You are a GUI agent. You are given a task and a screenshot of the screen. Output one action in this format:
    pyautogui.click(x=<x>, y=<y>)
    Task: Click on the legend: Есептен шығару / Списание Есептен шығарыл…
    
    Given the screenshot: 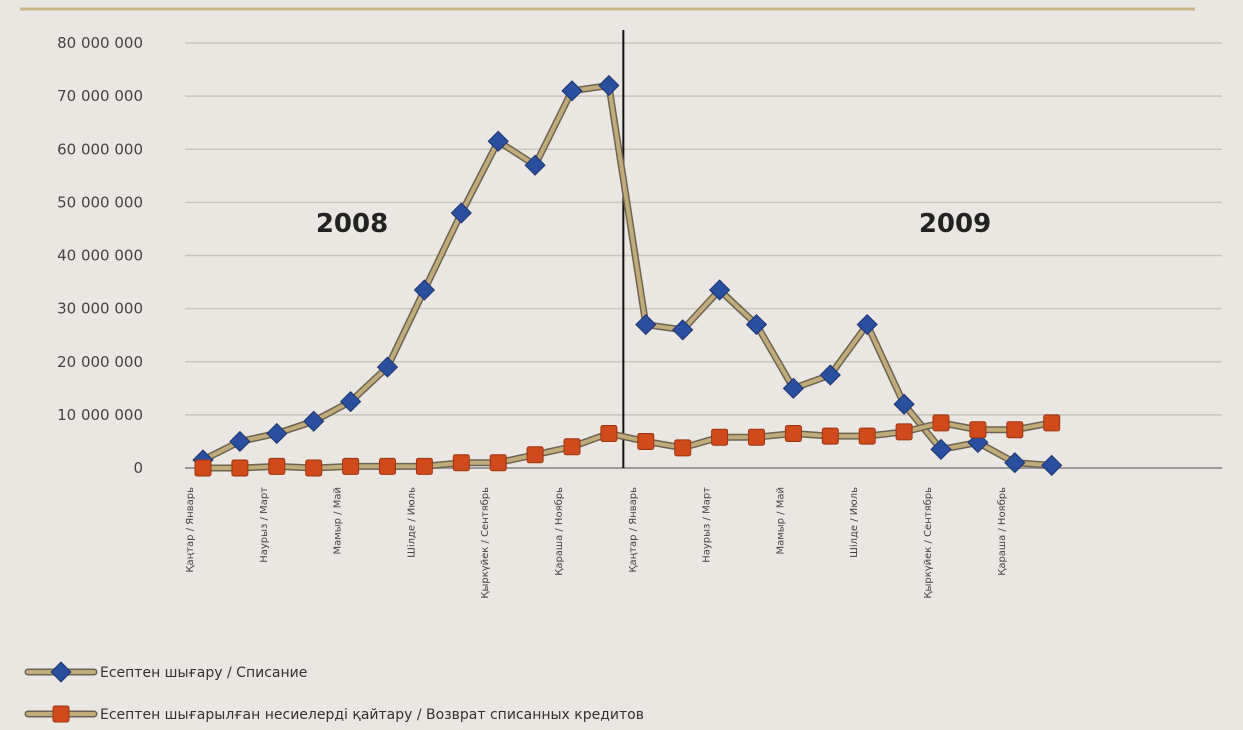 What is the action you would take?
    pyautogui.click(x=334, y=692)
    